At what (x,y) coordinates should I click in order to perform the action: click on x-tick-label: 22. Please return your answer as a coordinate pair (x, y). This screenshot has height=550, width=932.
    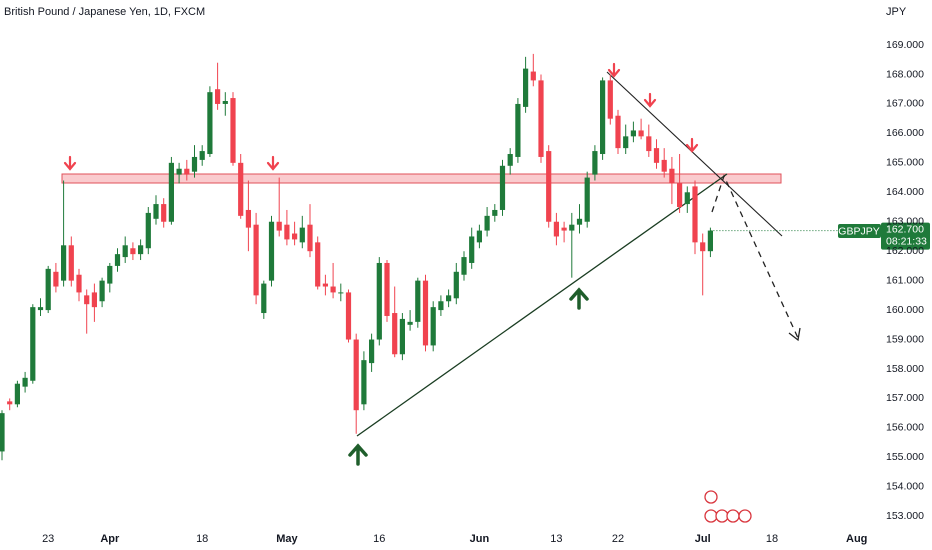
    Looking at the image, I should click on (618, 539).